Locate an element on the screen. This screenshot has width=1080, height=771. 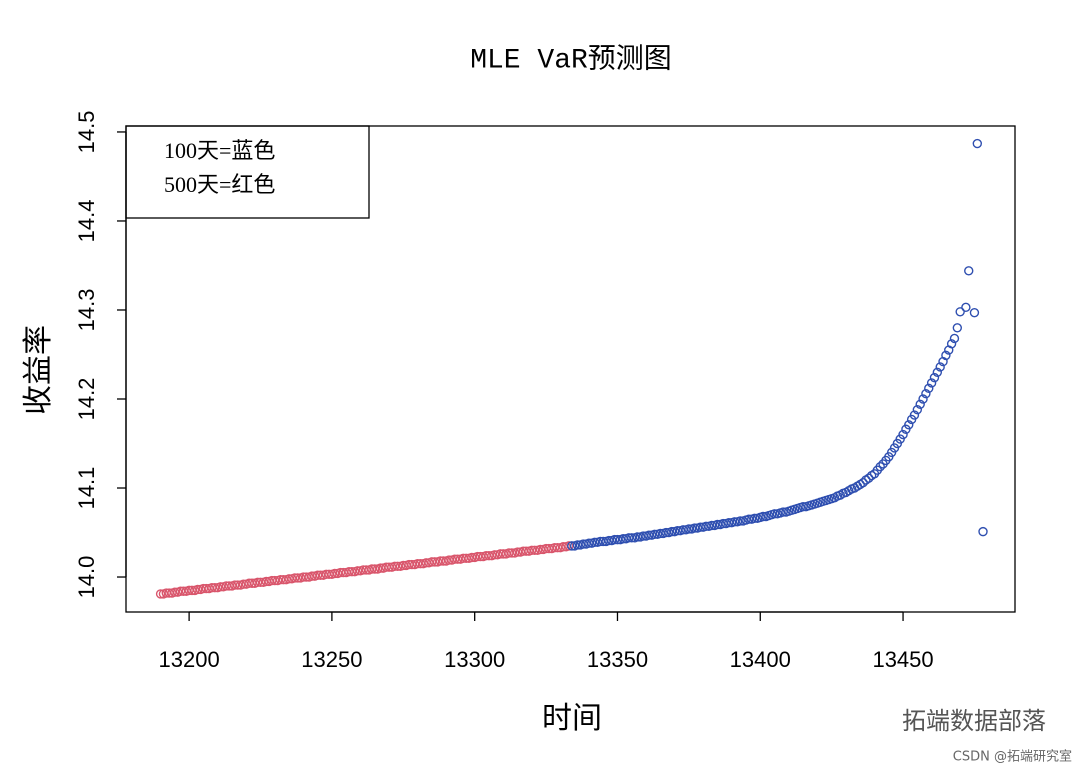
x-tick-label: 13250 is located at coordinates (331, 659).